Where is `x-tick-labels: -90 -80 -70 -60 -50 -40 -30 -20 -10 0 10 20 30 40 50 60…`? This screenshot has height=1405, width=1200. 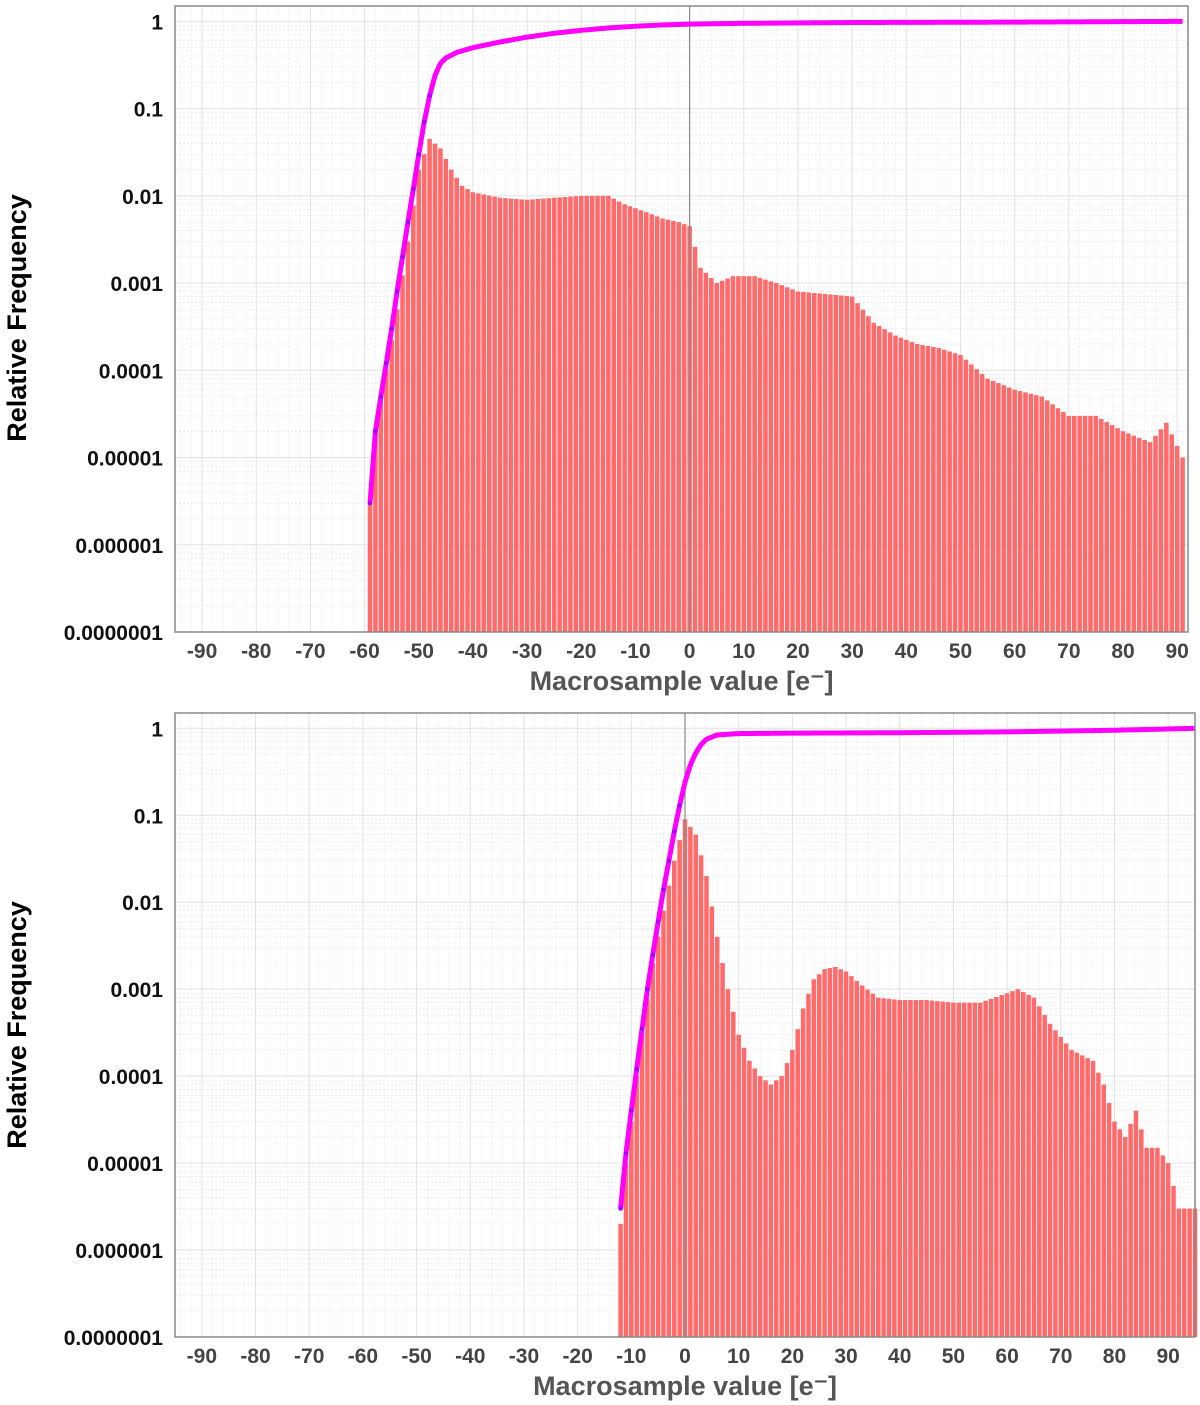 x-tick-labels: -90 -80 -70 -60 -50 -40 -30 -20 -10 0 10 20 30 40 50 60… is located at coordinates (688, 651).